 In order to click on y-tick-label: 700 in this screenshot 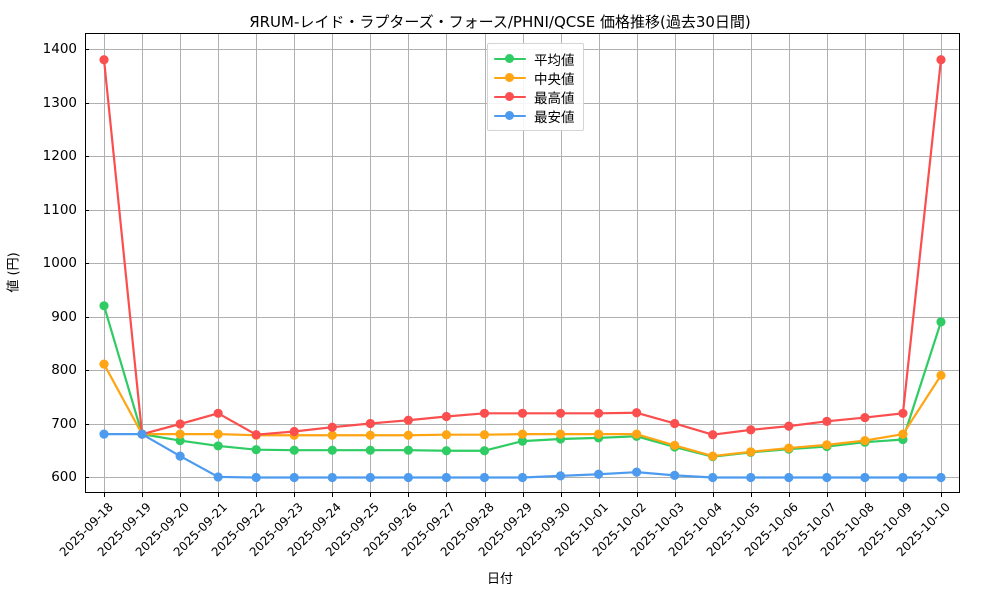, I will do `click(64, 423)`.